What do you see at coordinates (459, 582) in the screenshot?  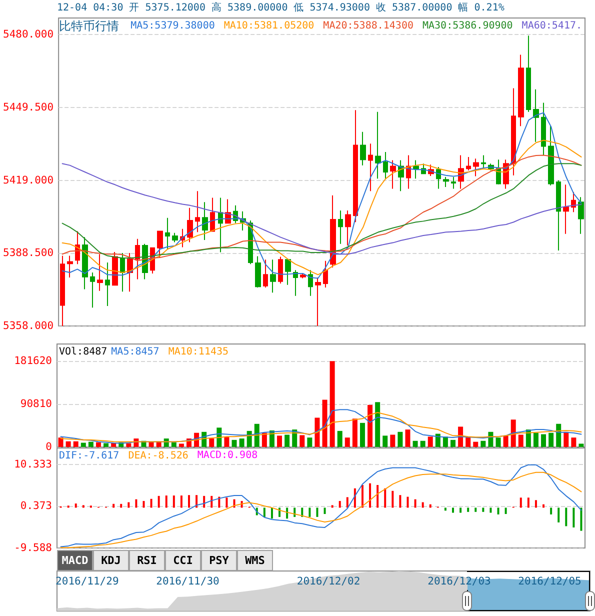 I see `x-tick-label: 2016/12/03` at bounding box center [459, 582].